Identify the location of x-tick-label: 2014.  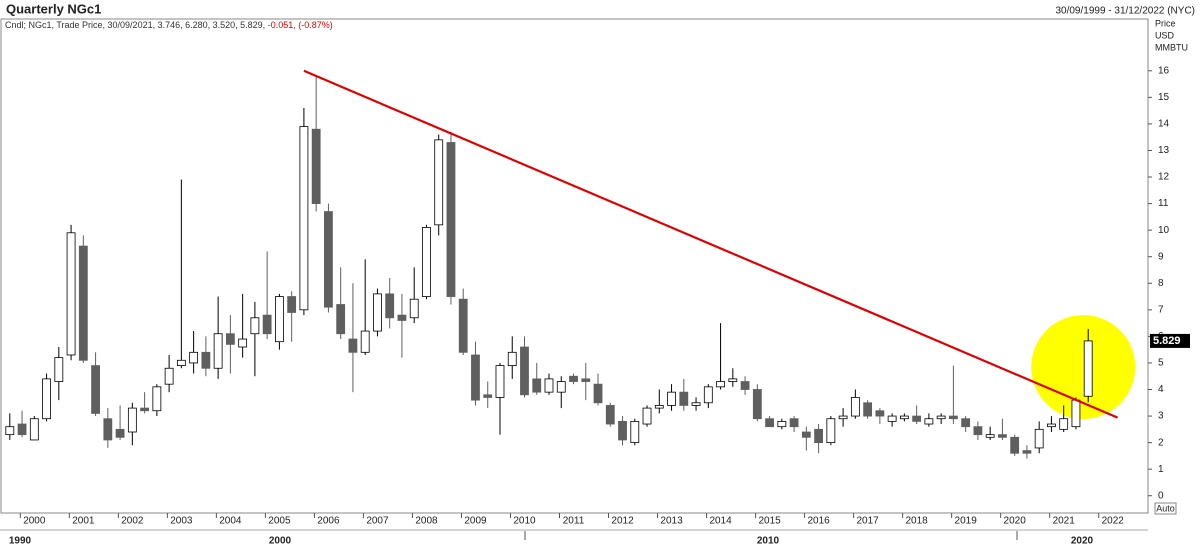
(720, 521).